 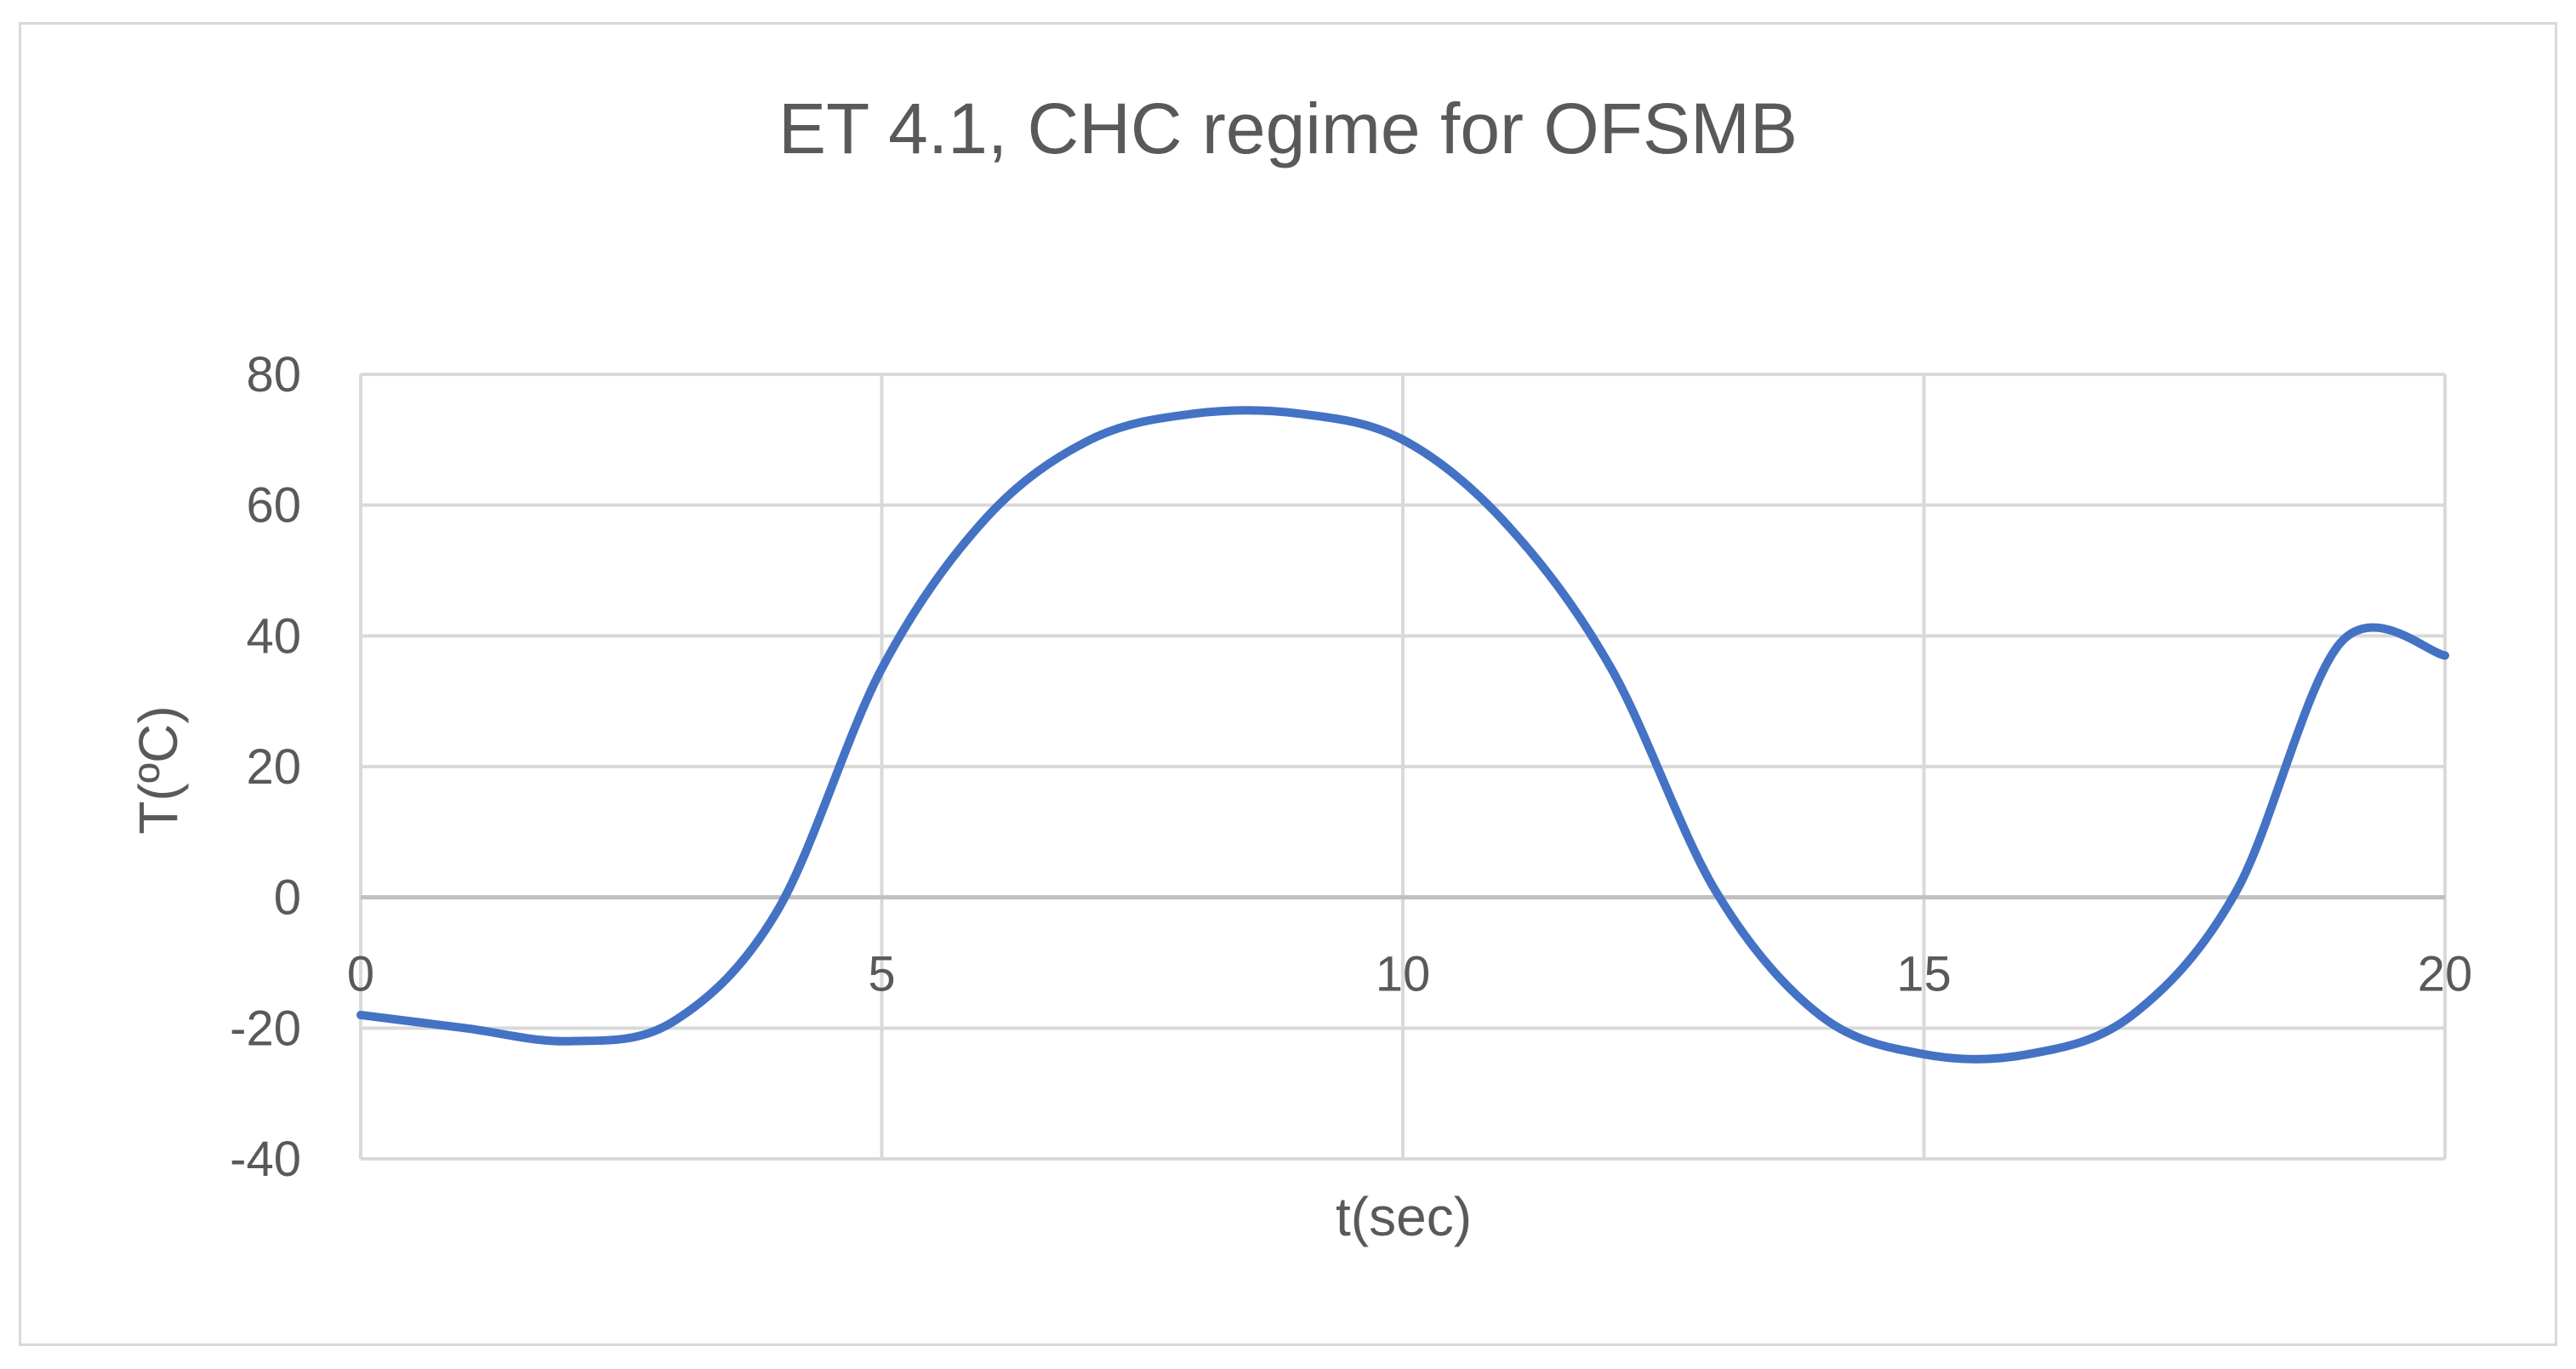 I want to click on x-tick-labels: 0 5 10 15 20, so click(x=1410, y=974).